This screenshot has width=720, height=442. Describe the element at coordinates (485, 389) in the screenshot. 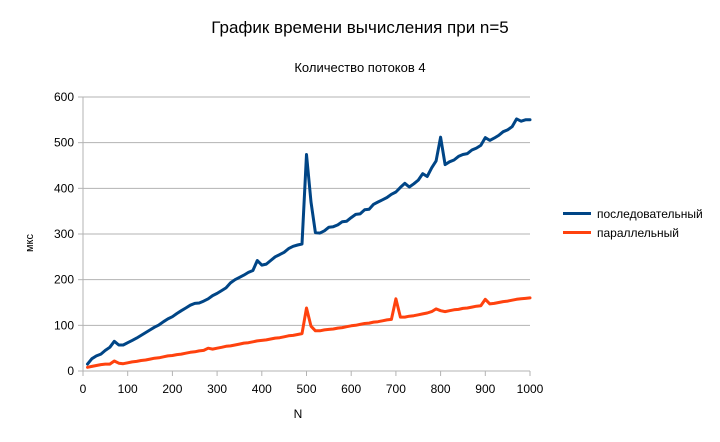

I see `x-tick-label-900: 900` at that location.